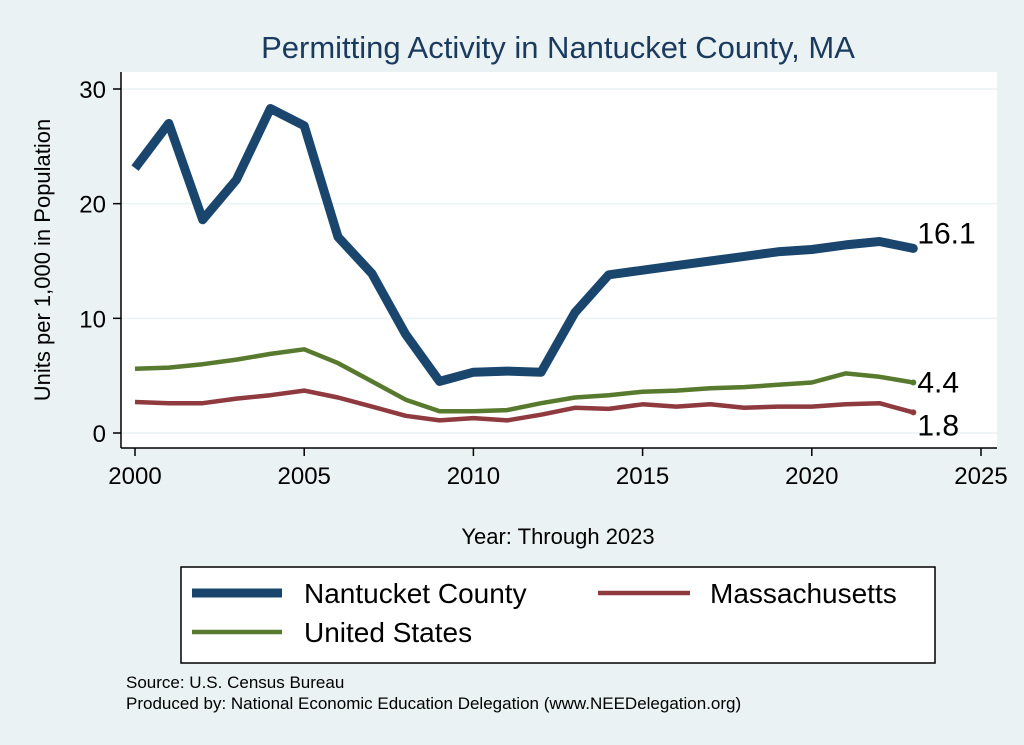 This screenshot has width=1024, height=745. I want to click on legend-box, so click(558, 615).